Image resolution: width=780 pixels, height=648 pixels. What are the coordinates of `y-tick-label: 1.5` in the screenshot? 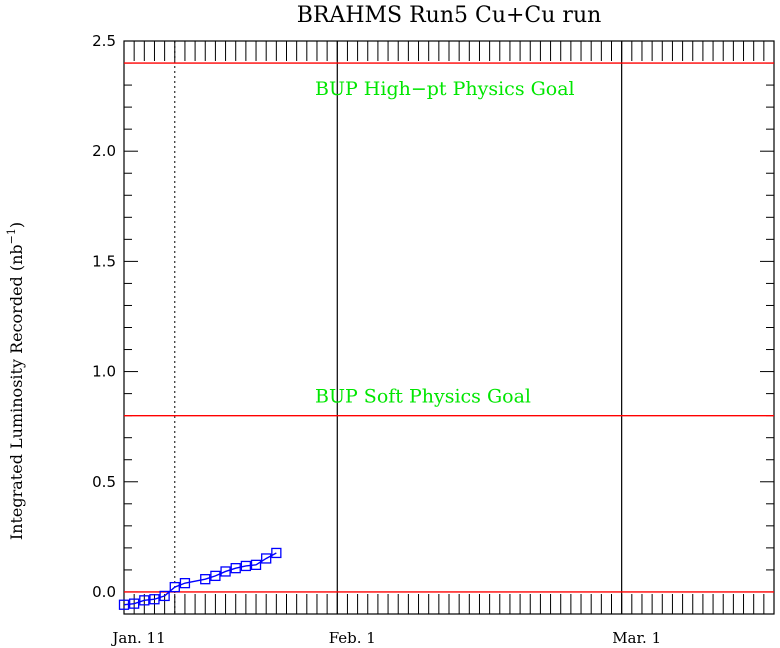 It's located at (104, 261).